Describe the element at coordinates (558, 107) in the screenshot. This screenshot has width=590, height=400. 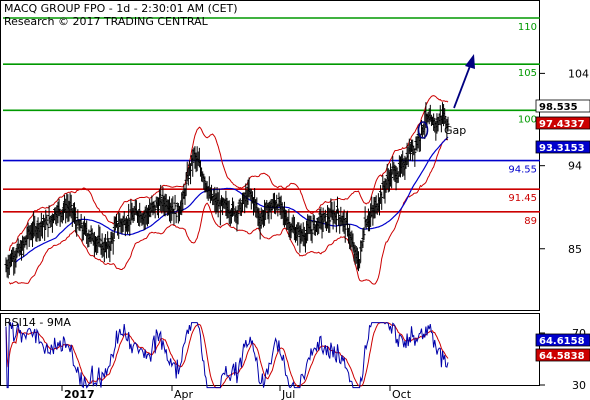
I see `price-value-tag-label-0: 98.535` at that location.